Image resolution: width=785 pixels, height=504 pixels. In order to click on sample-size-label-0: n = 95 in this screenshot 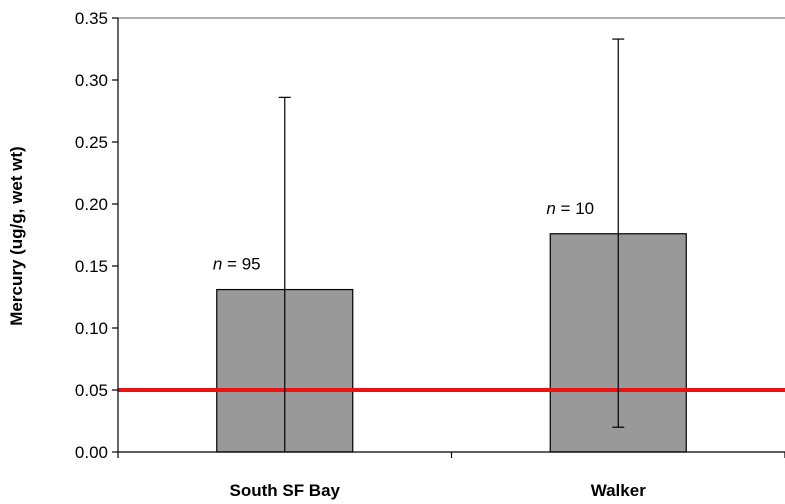, I will do `click(237, 264)`.